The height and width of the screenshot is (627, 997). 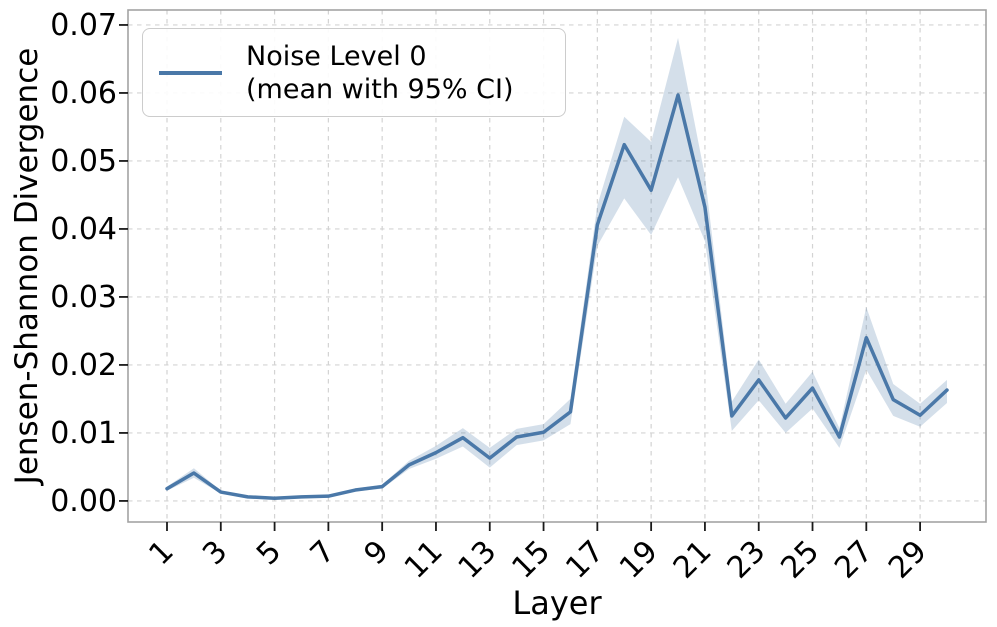 What do you see at coordinates (27, 266) in the screenshot?
I see `y-axis-label: Jensen-Shannon Divergence` at bounding box center [27, 266].